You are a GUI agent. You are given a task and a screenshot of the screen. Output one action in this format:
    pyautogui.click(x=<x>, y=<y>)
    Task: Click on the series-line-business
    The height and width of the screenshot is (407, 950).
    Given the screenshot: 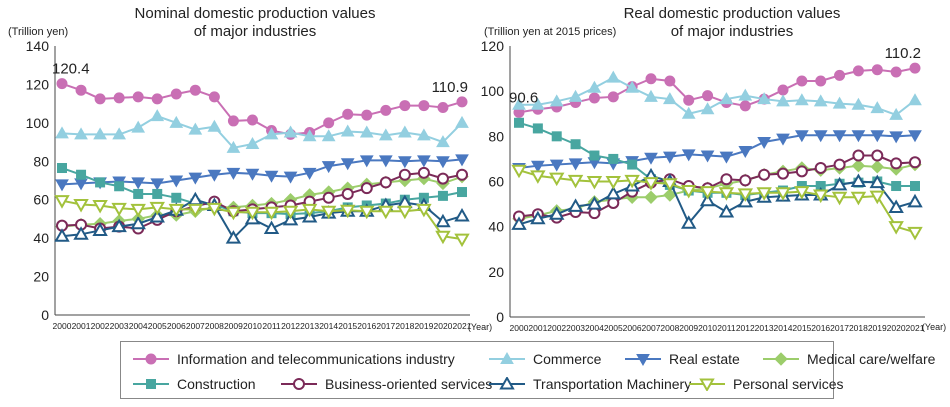 What is the action you would take?
    pyautogui.click(x=262, y=200)
    